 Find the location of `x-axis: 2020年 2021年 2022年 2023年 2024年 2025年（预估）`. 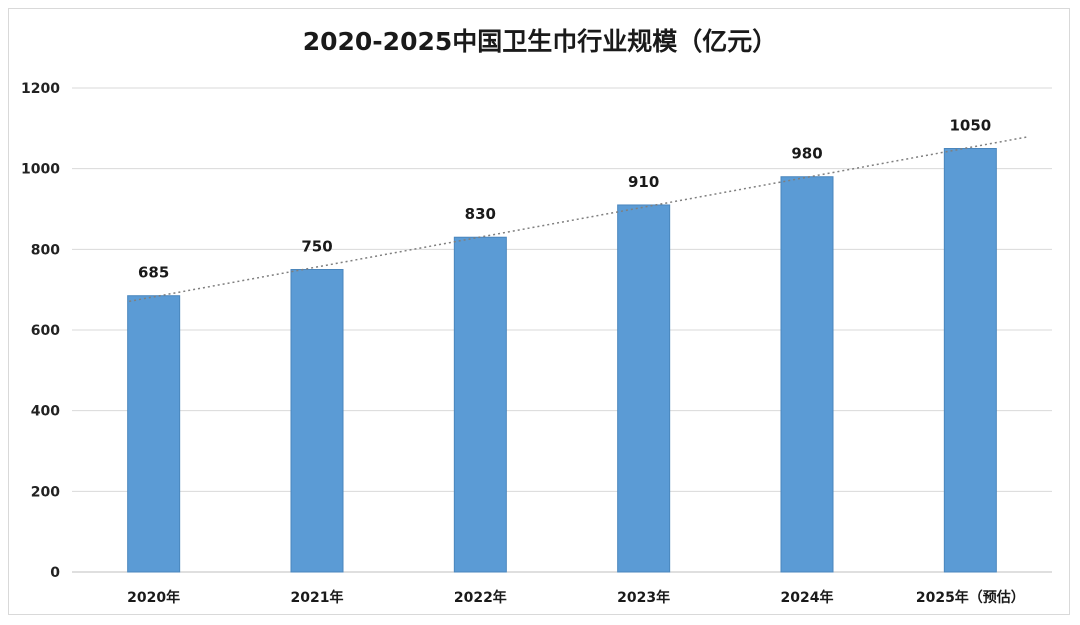

x-axis: 2020年 2021年 2022年 2023年 2024年 2025年（预估） is located at coordinates (576, 597).